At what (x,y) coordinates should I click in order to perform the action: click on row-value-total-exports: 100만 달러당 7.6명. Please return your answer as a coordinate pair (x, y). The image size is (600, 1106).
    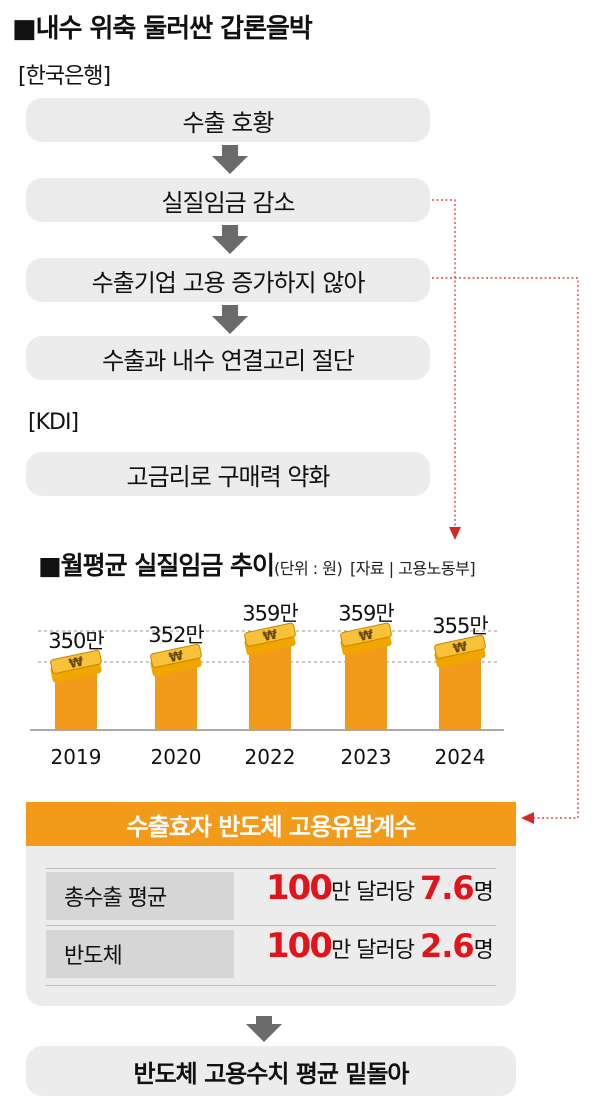
    Looking at the image, I should click on (380, 888).